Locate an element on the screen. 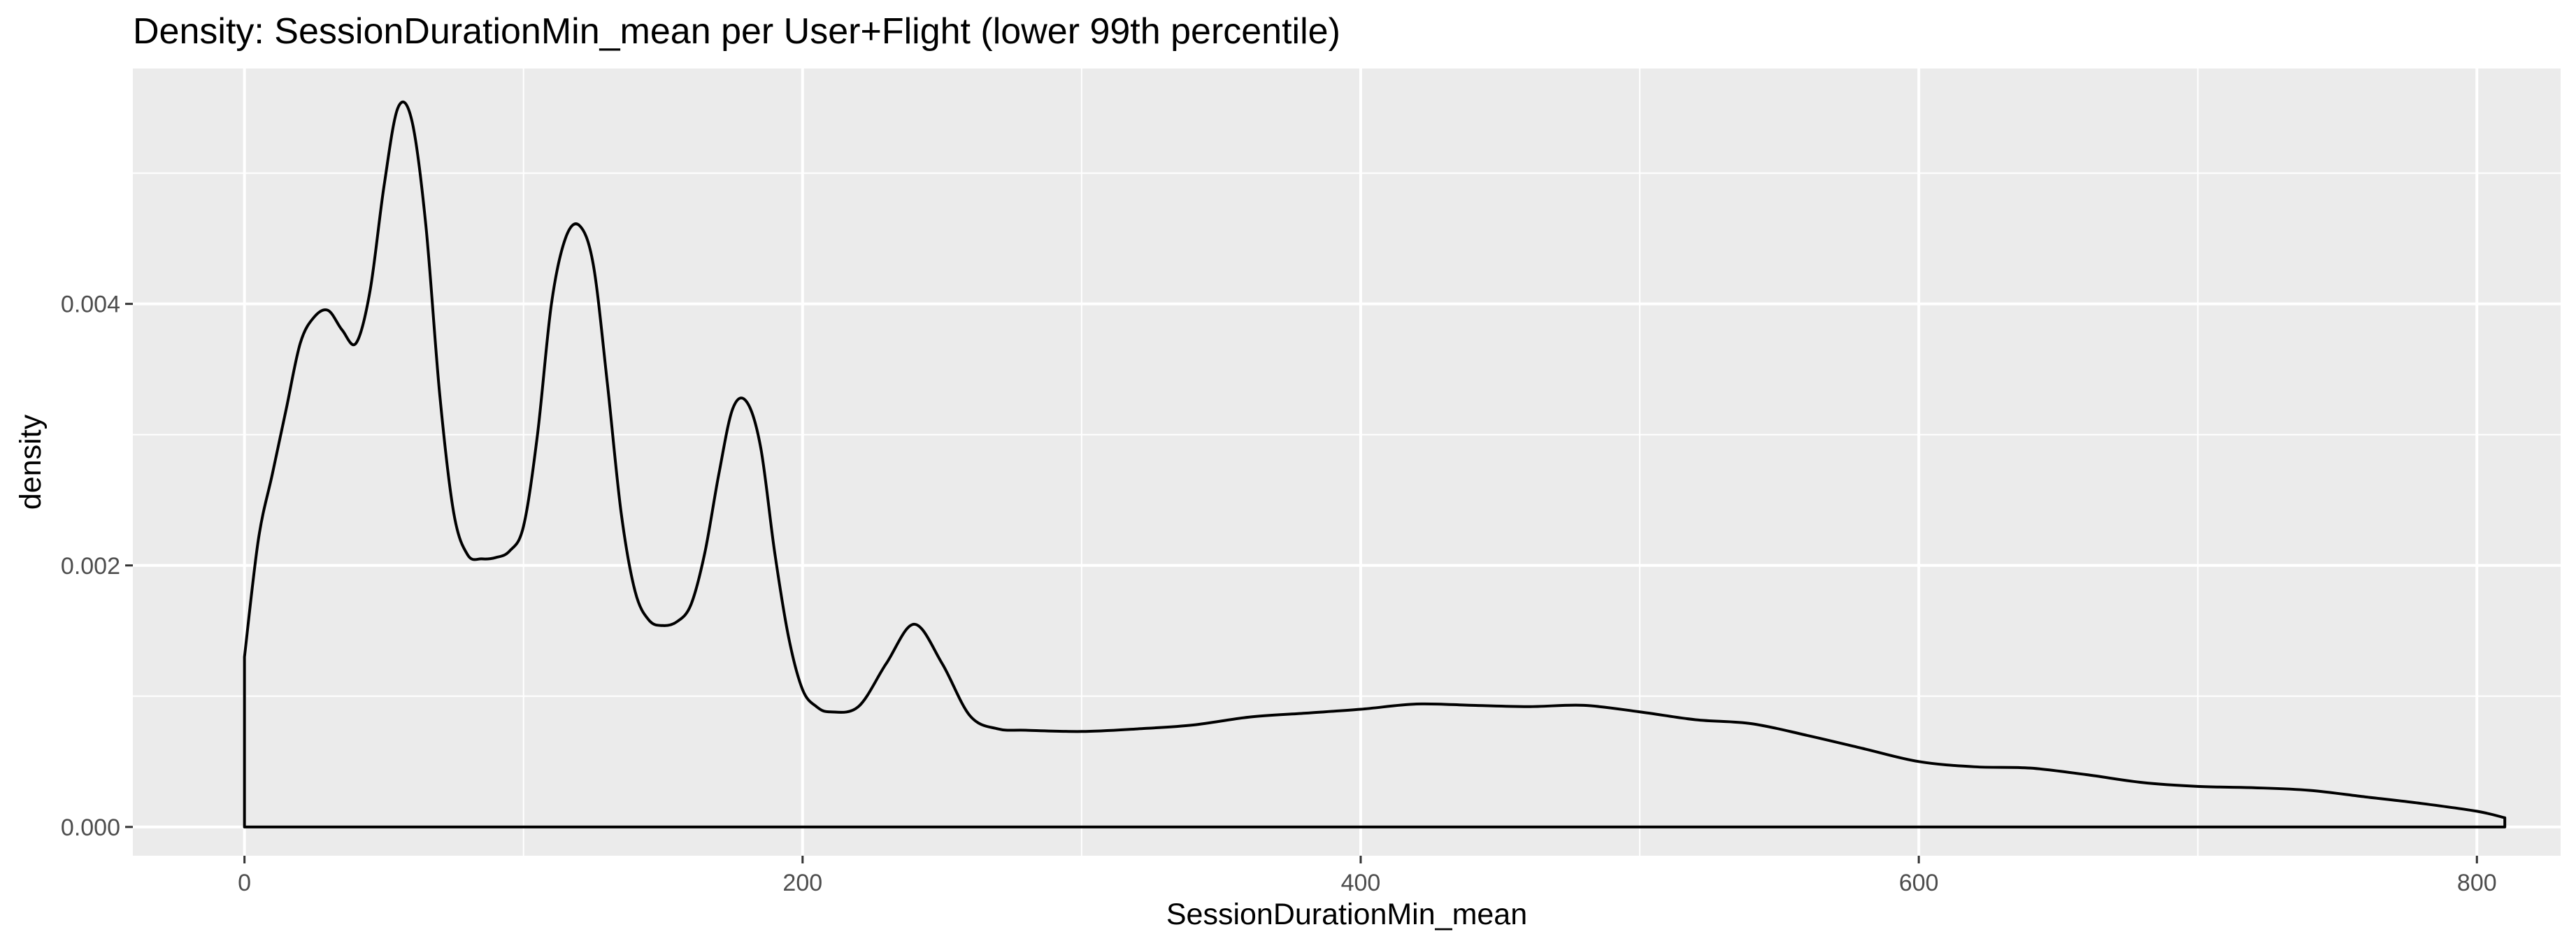 This screenshot has width=2576, height=948. x-tick-label: 200 is located at coordinates (802, 883).